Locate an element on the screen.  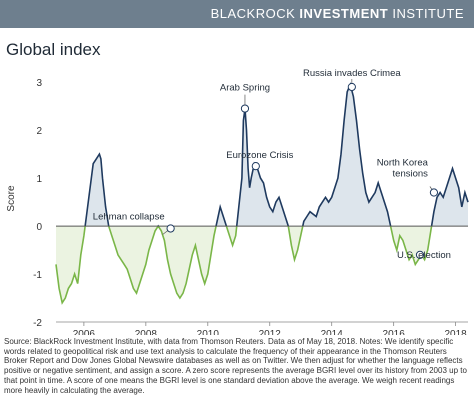
x-tick-label: 2014 is located at coordinates (332, 332).